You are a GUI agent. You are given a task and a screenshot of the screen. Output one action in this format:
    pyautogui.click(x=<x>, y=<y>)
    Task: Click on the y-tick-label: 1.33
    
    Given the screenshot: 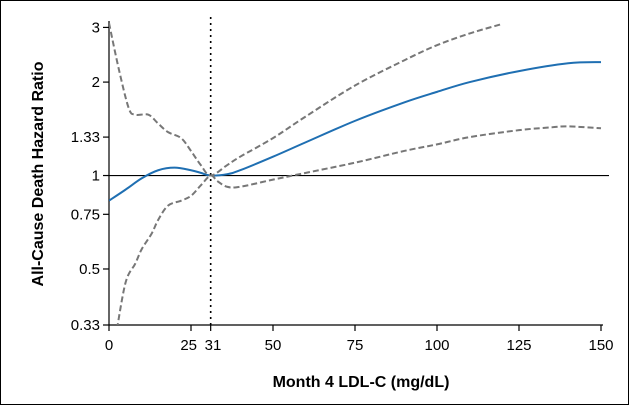 What is the action you would take?
    pyautogui.click(x=85, y=137)
    